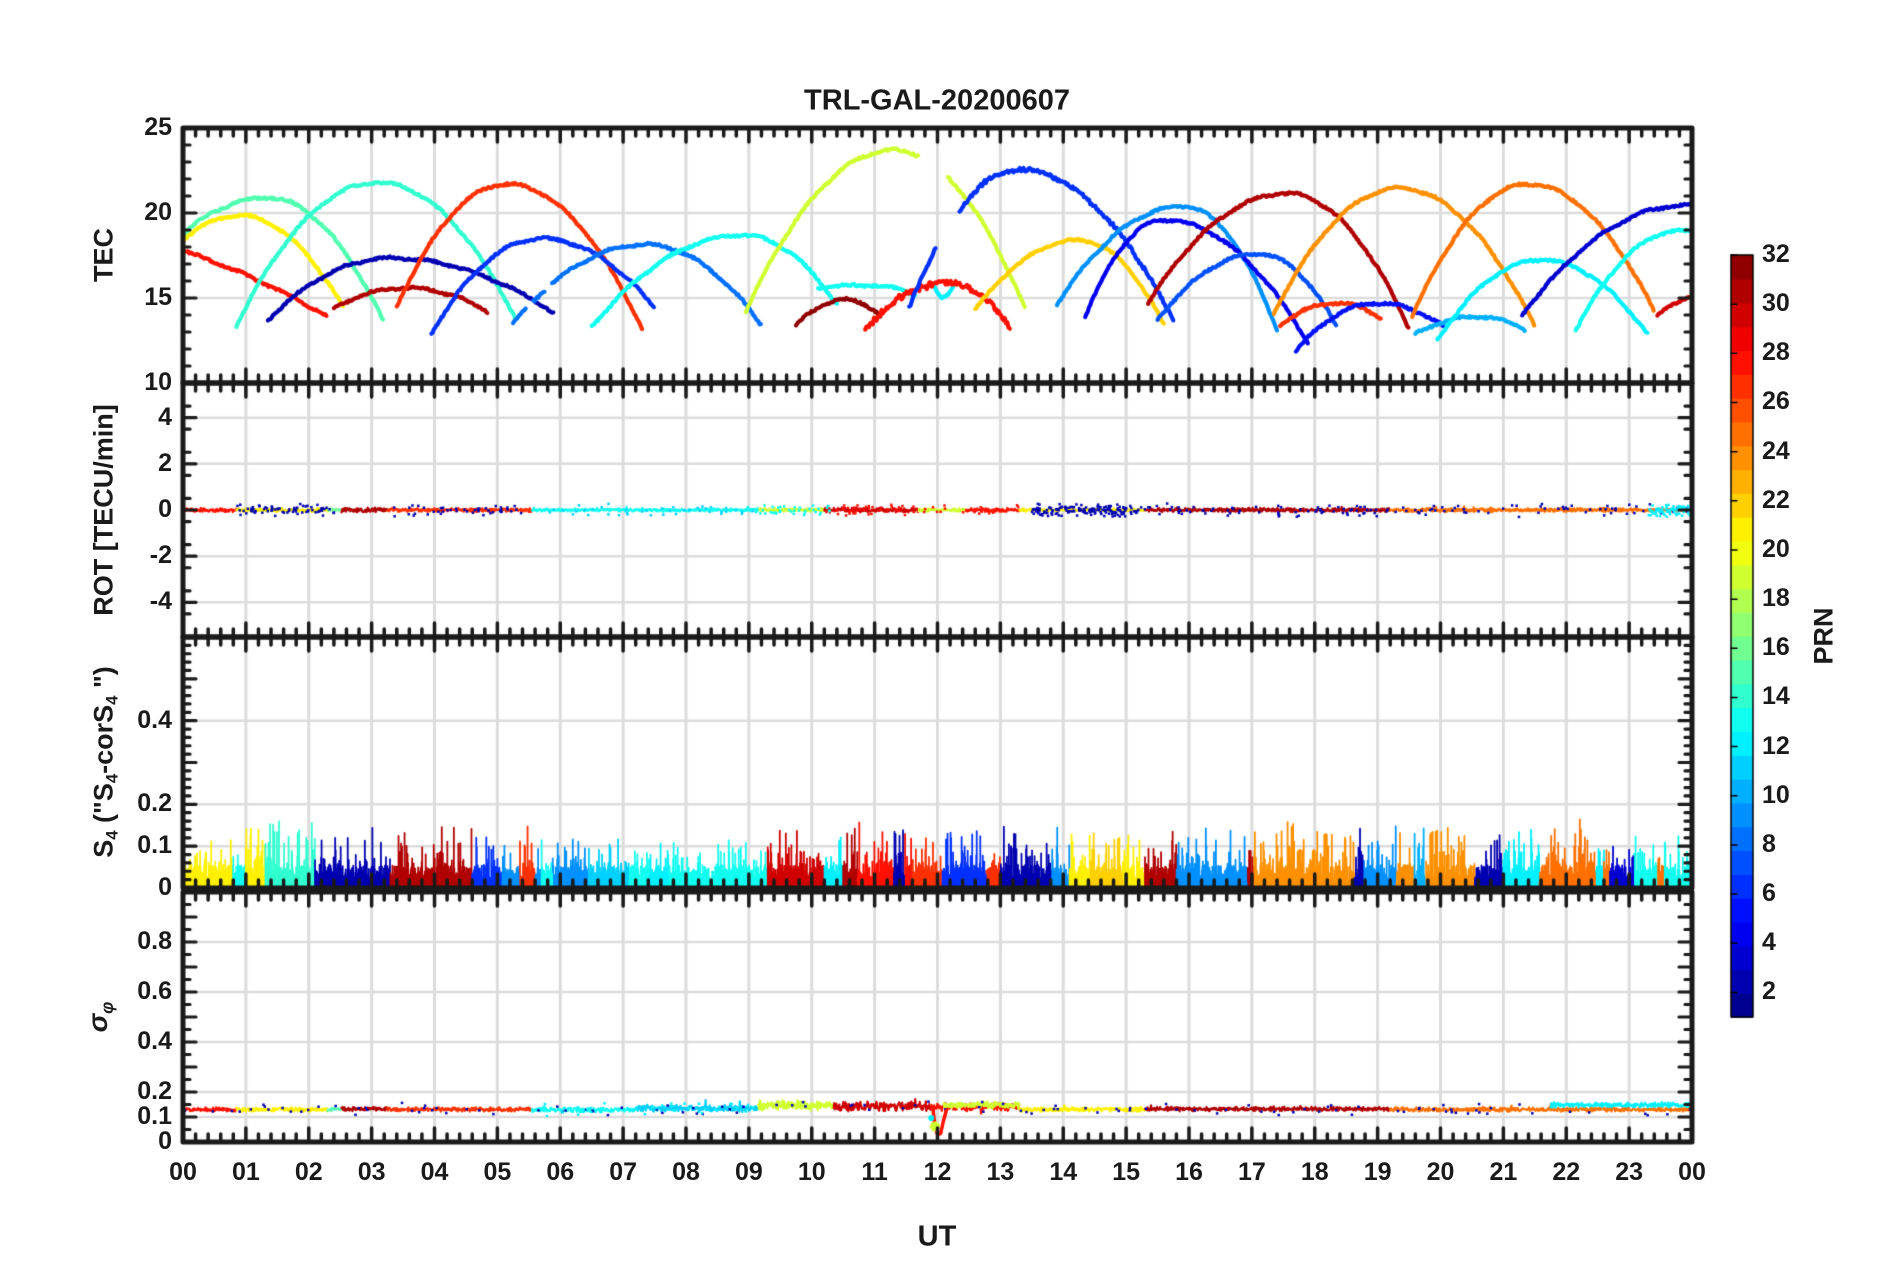  Describe the element at coordinates (160, 555) in the screenshot. I see `y-tick-label: -2` at that location.